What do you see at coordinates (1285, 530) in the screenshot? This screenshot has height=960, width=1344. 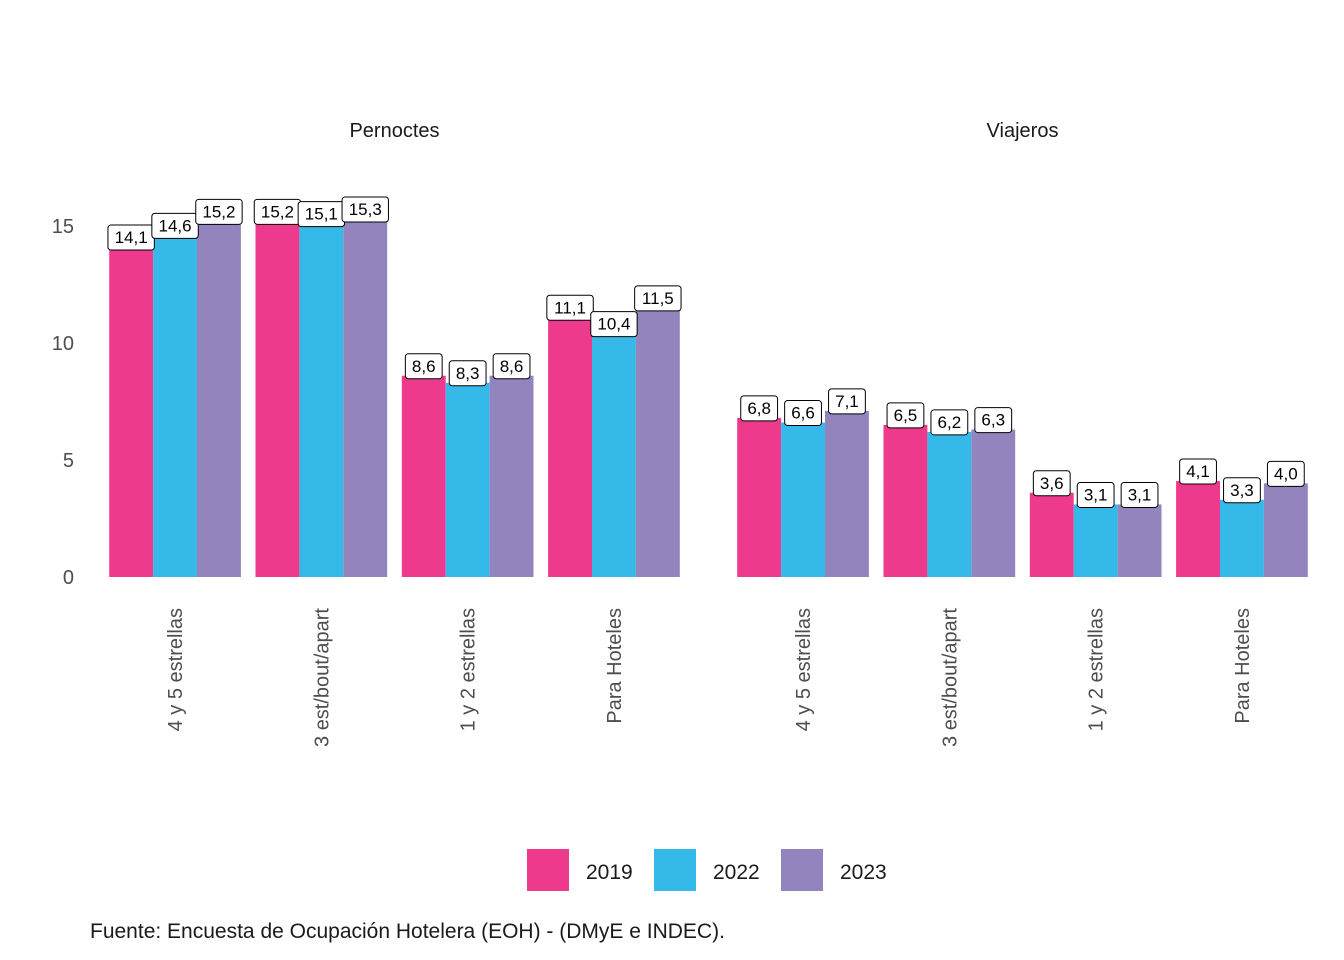 I see `bar-viajeros-para-hoteles-2023` at bounding box center [1285, 530].